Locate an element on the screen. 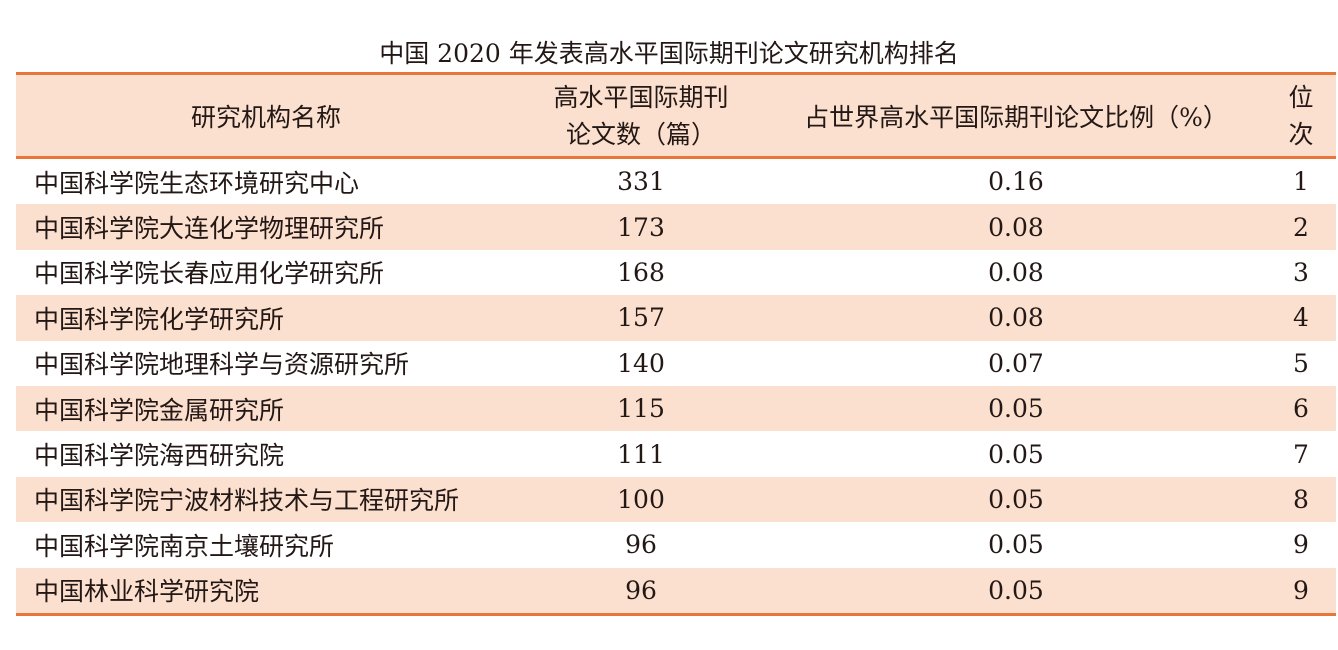 The width and height of the screenshot is (1338, 650). table-row: 中国科学院化学研究所 157 0.08 4 is located at coordinates (676, 318).